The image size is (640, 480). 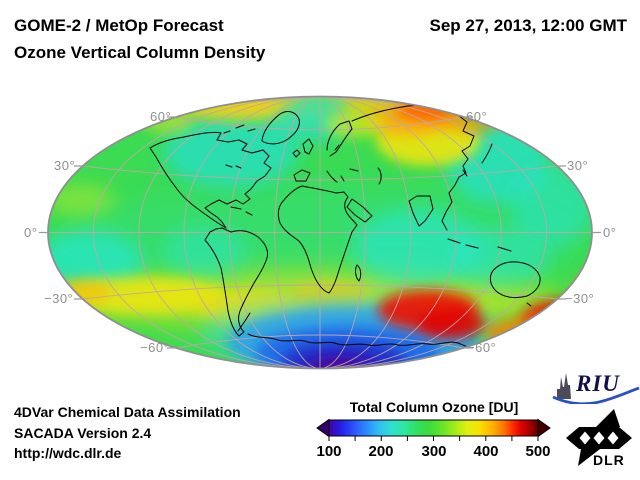 I want to click on colorbar-tick-label-300: 300, so click(x=434, y=451).